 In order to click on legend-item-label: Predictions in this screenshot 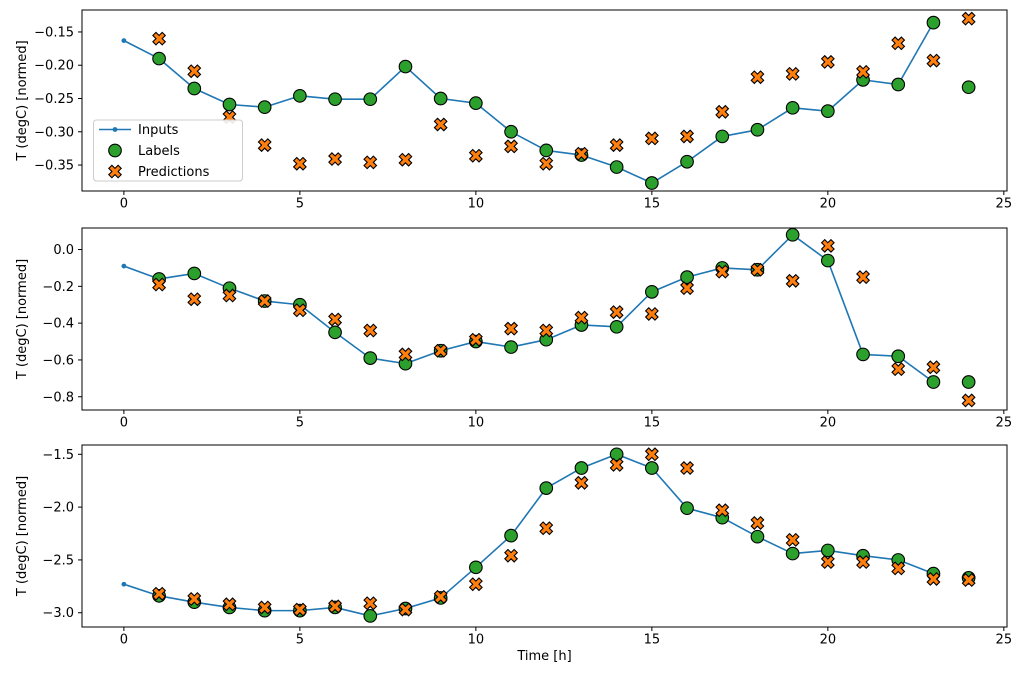, I will do `click(174, 172)`.